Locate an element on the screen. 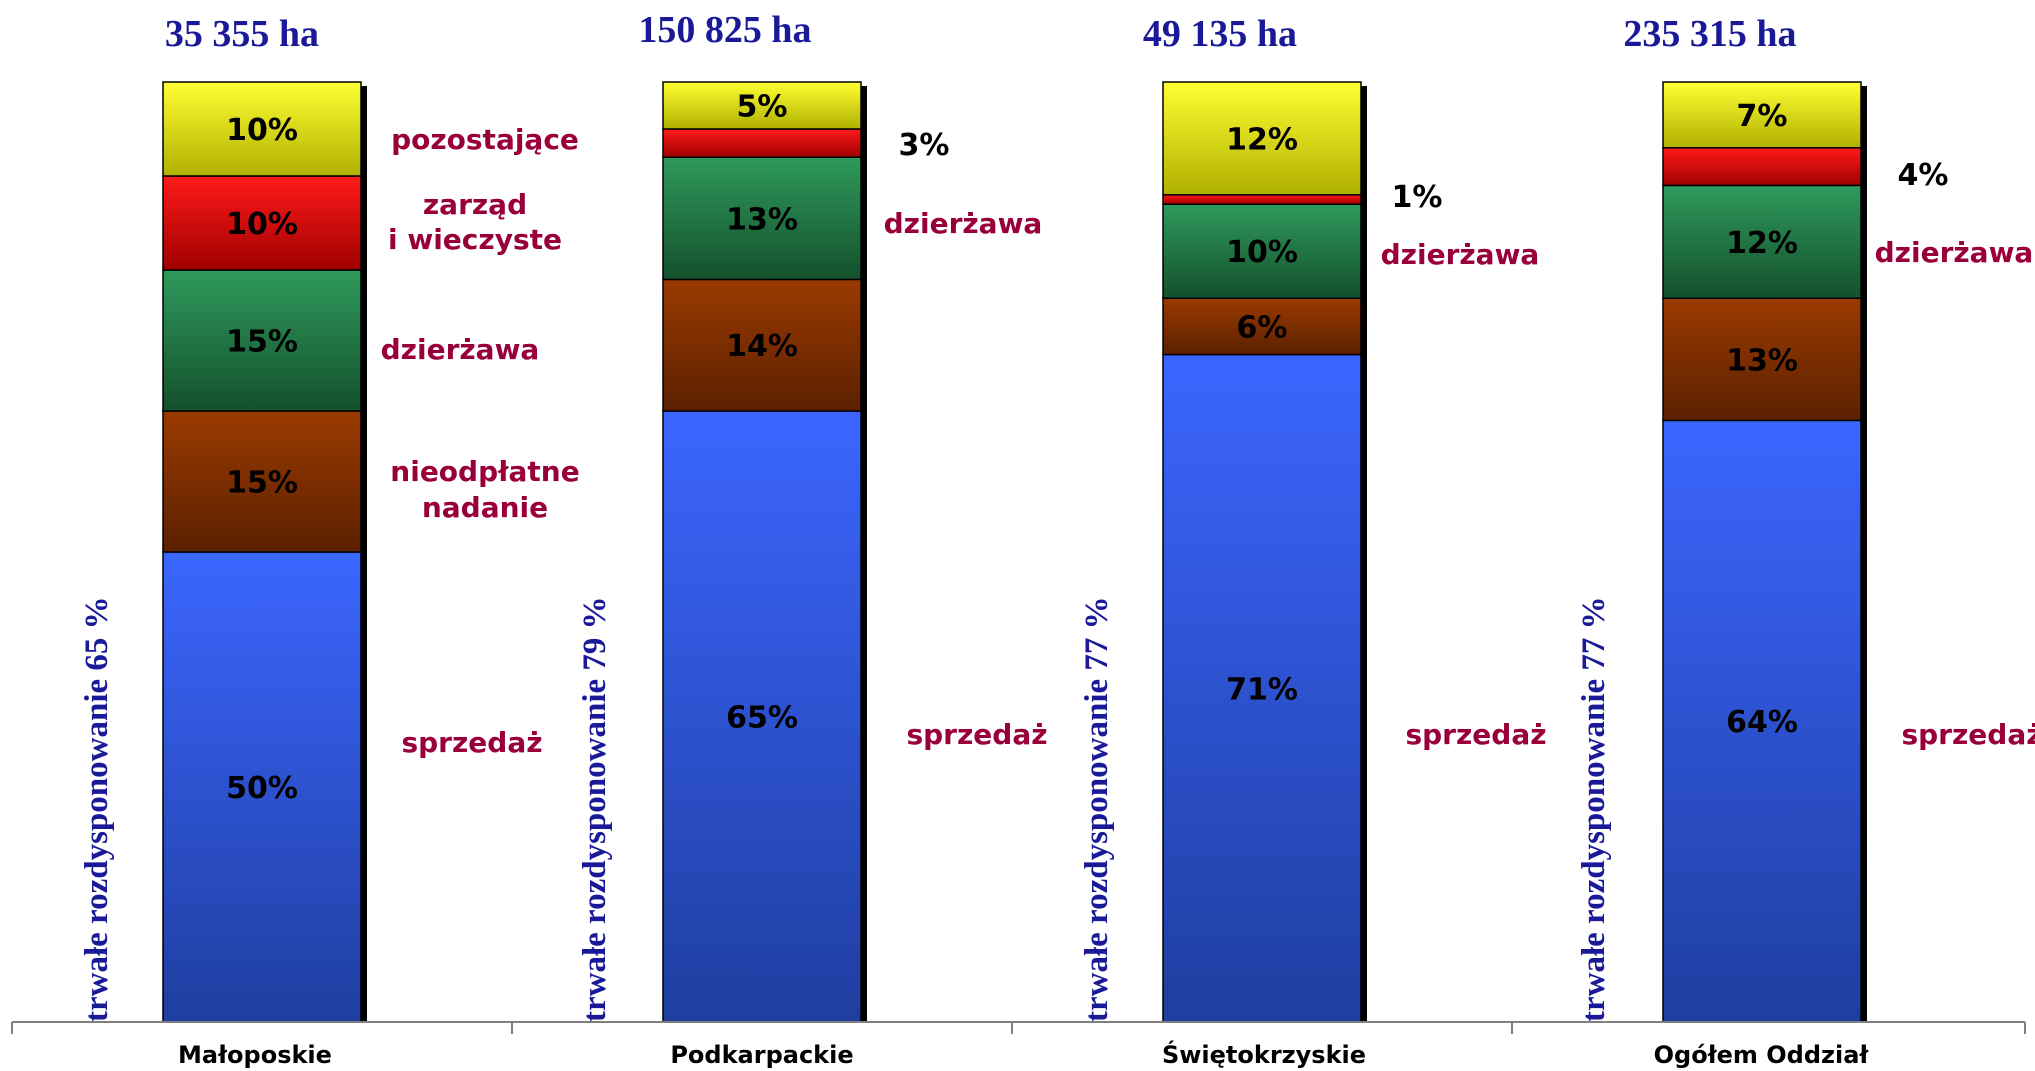  bar-value-label: 64% is located at coordinates (1762, 722).